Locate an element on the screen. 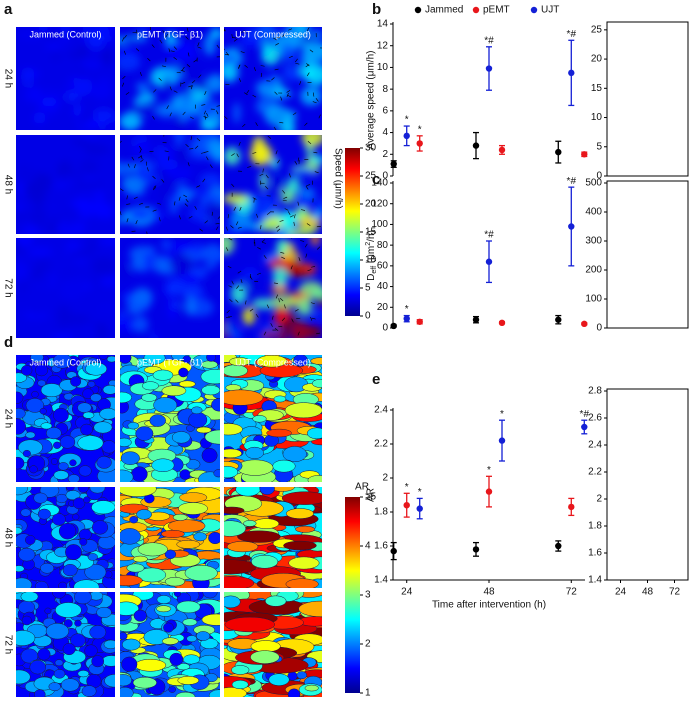 The height and width of the screenshot is (701, 690). plot-frame is located at coordinates (647, 254).